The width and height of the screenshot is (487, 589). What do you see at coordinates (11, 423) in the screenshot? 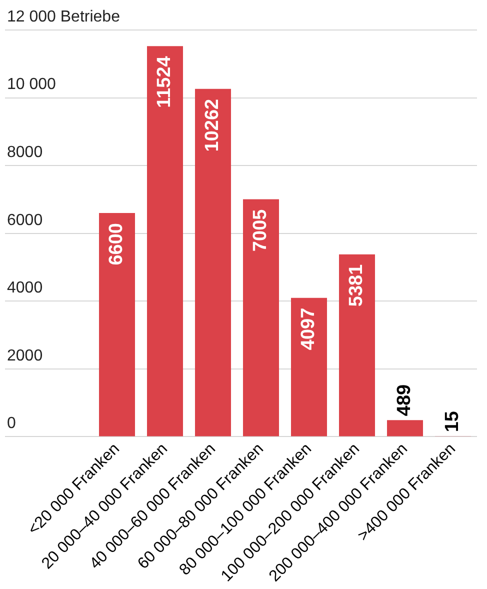
I see `y-tick-label: 0` at bounding box center [11, 423].